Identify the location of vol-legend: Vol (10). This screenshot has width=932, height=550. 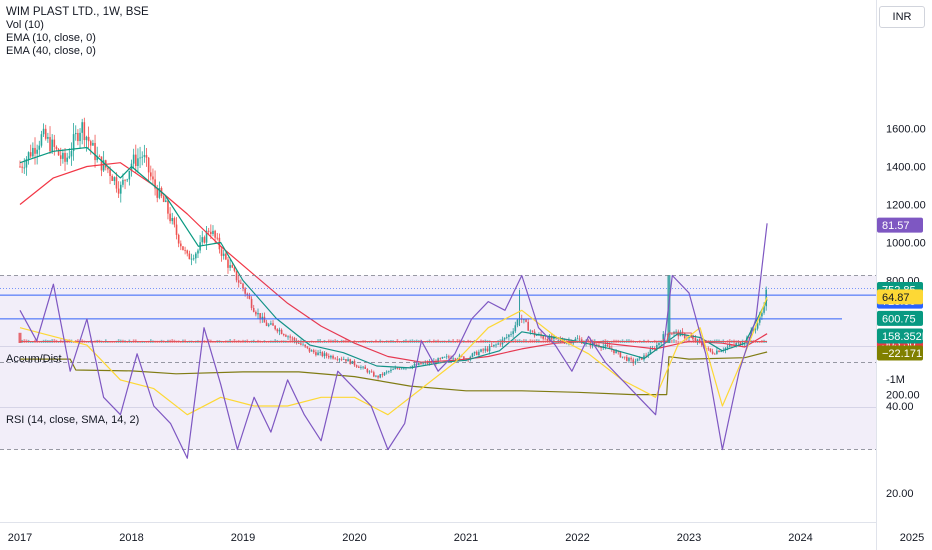
(25, 25).